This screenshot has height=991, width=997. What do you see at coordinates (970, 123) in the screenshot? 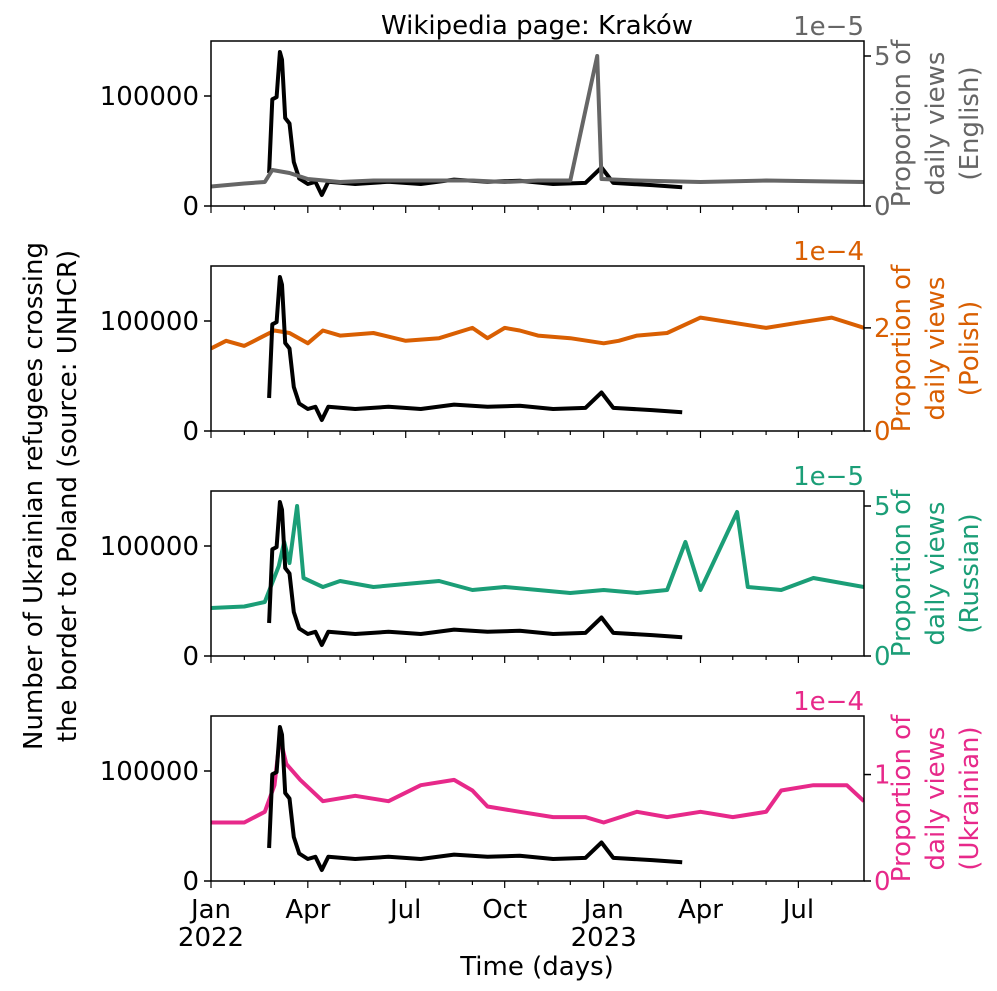
I see `right-axis-label-line: (English)` at bounding box center [970, 123].